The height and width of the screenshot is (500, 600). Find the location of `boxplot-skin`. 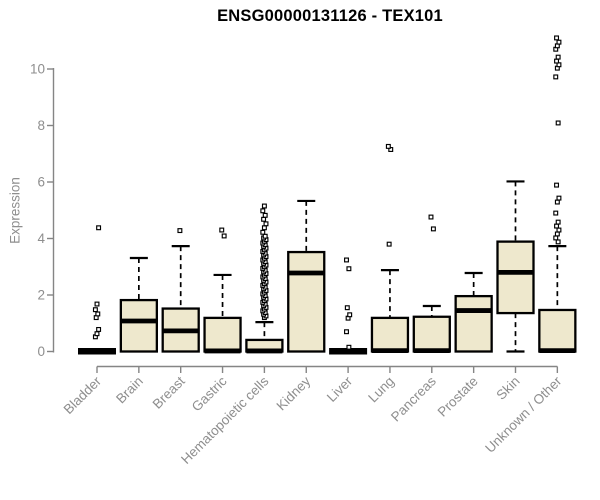

boxplot-skin is located at coordinates (515, 266).